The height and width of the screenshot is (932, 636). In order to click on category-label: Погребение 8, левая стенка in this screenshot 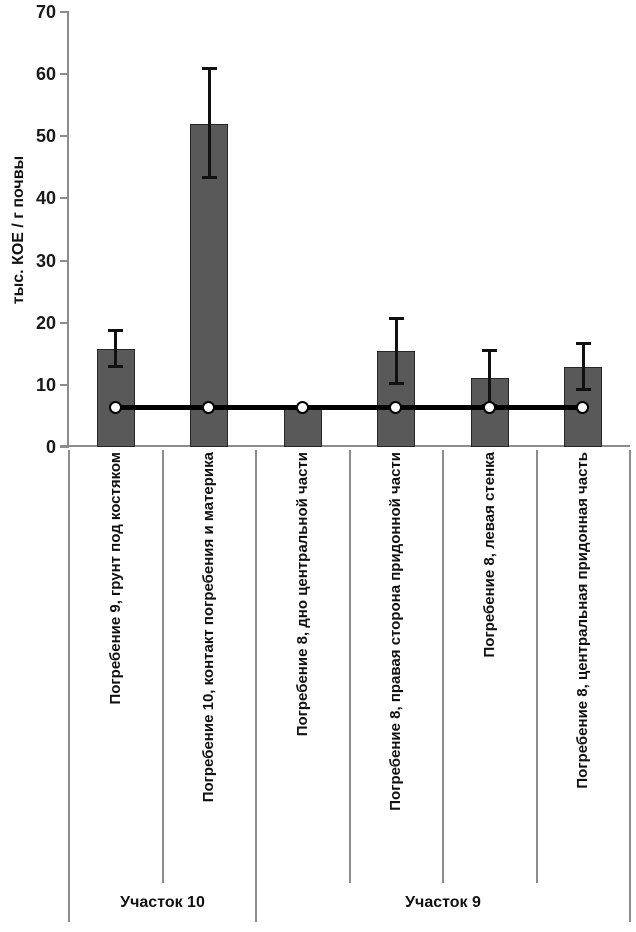, I will do `click(489, 555)`.